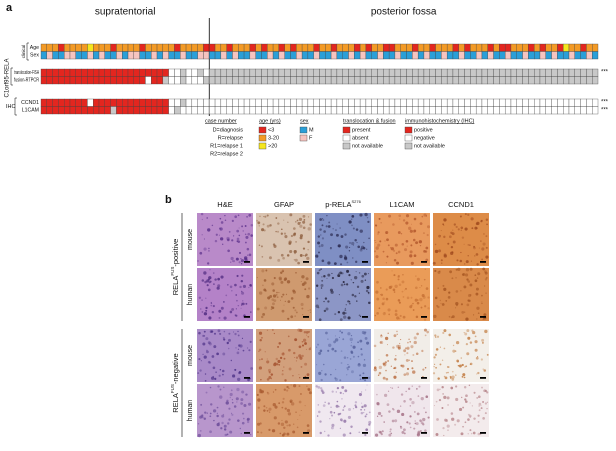 The height and width of the screenshot is (451, 616). What do you see at coordinates (360, 138) in the screenshot?
I see `legend-text: absent` at bounding box center [360, 138].